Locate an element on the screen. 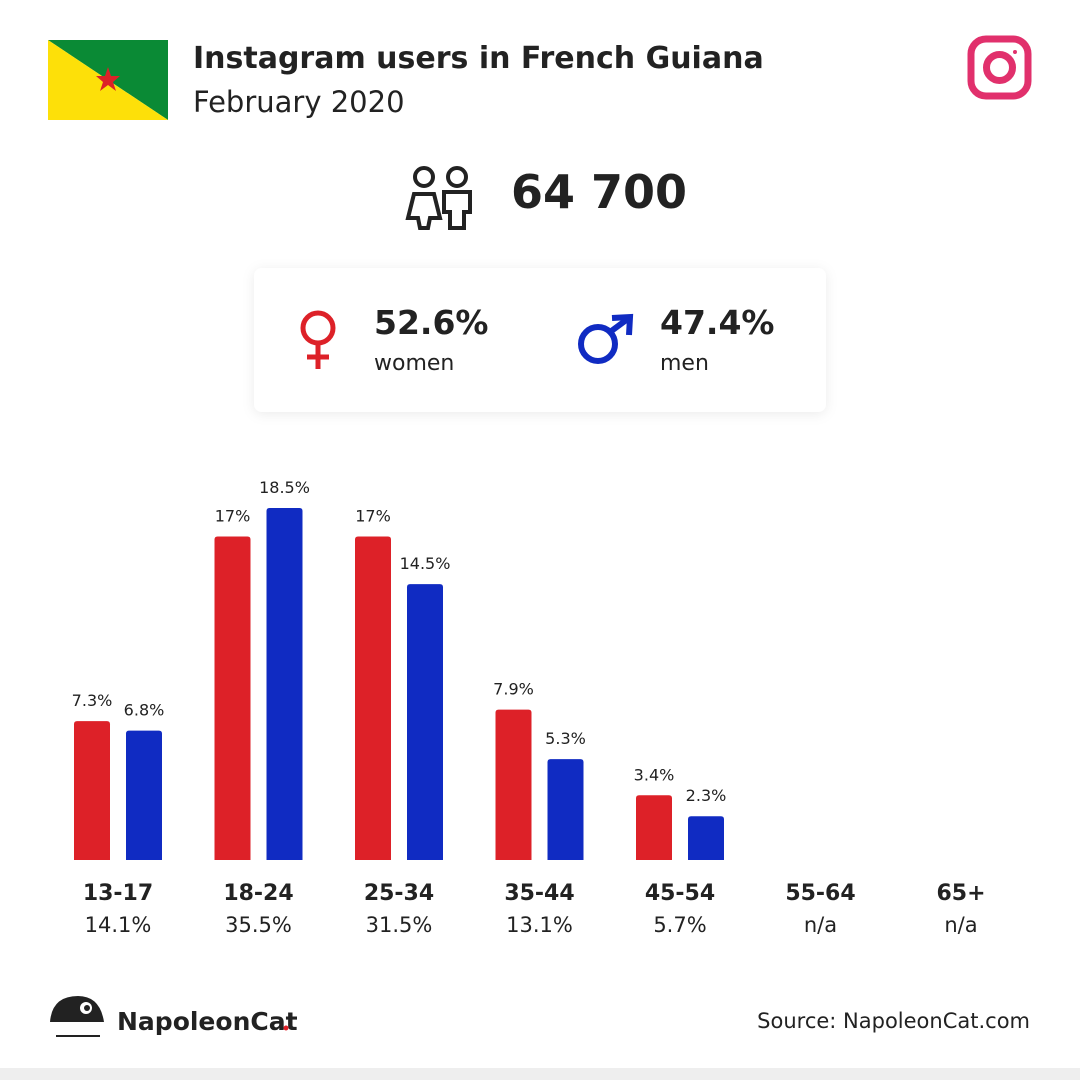  brand: NapoleonCat is located at coordinates (207, 1021).